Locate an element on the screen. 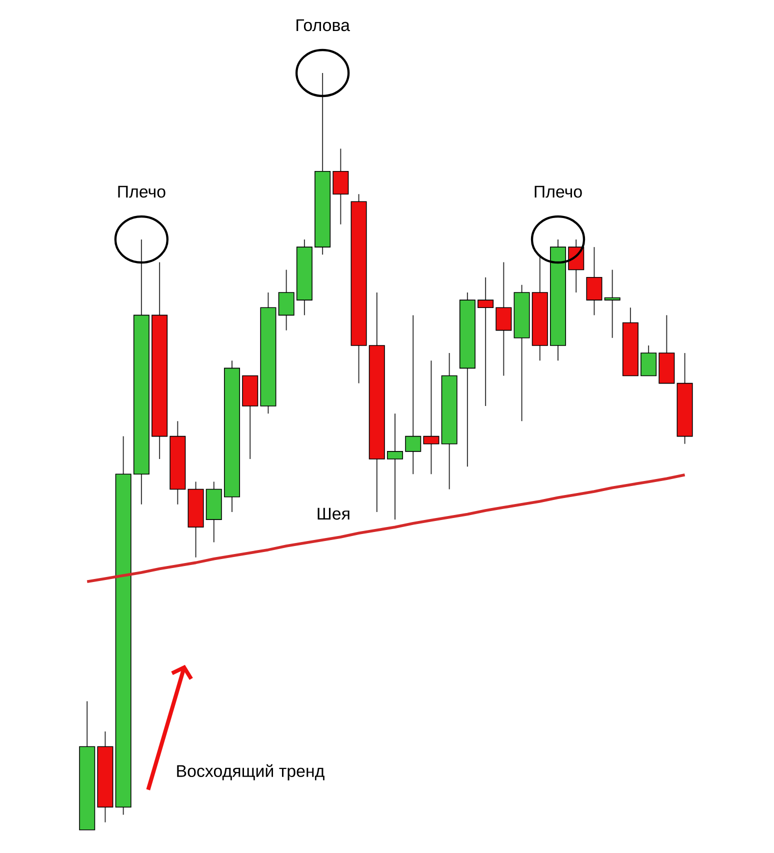  annotation: Шея is located at coordinates (334, 514).